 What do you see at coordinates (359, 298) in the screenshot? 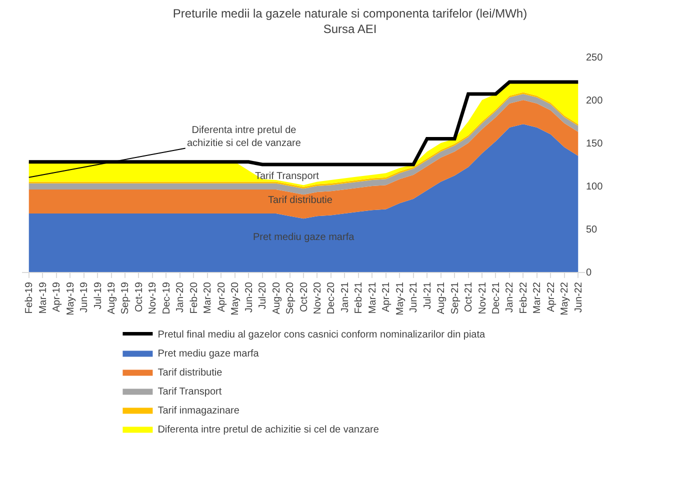
I see `x-tick-label: Feb-21` at bounding box center [359, 298].